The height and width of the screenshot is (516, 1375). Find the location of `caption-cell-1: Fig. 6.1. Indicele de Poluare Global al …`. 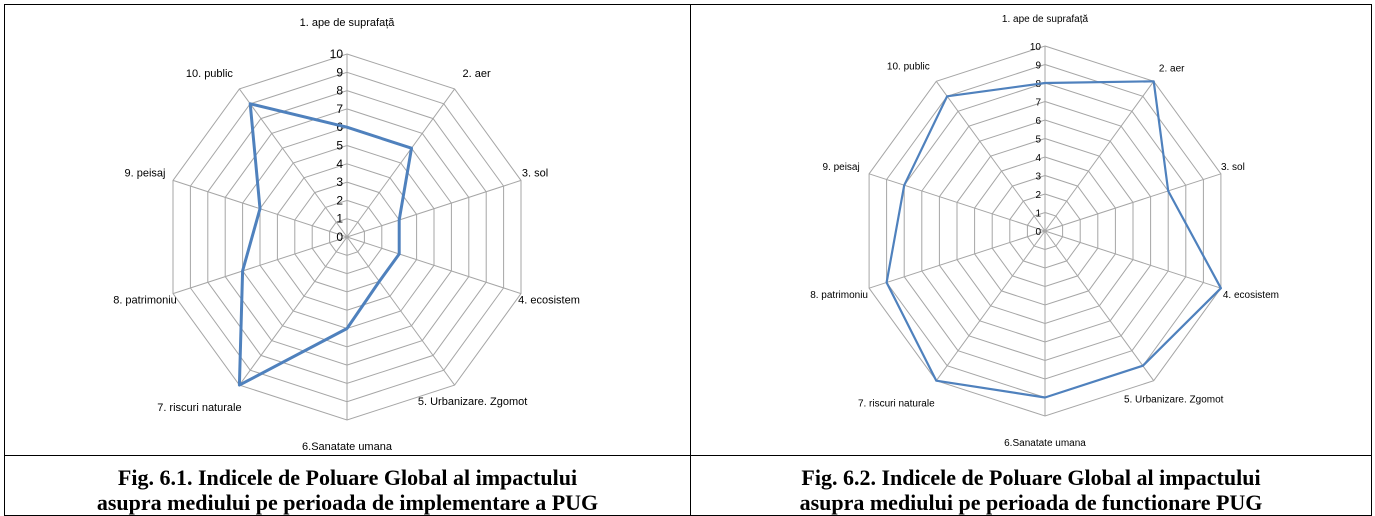

caption-cell-1: Fig. 6.1. Indicele de Poluare Global al … is located at coordinates (347, 485).